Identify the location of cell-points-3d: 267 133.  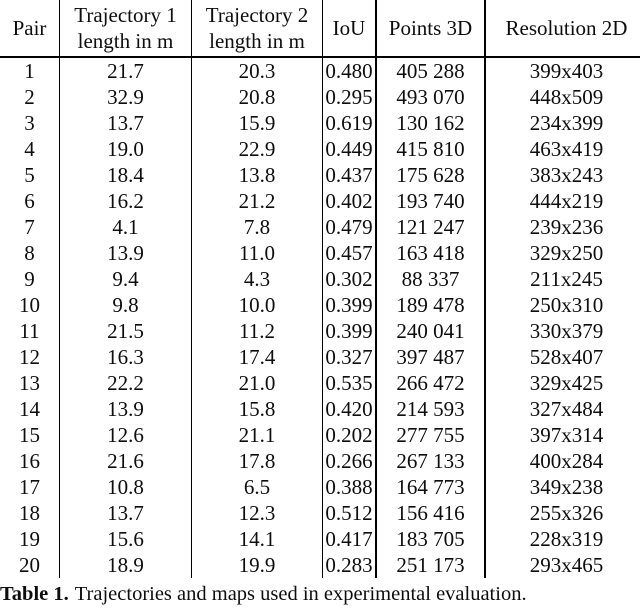
(431, 461).